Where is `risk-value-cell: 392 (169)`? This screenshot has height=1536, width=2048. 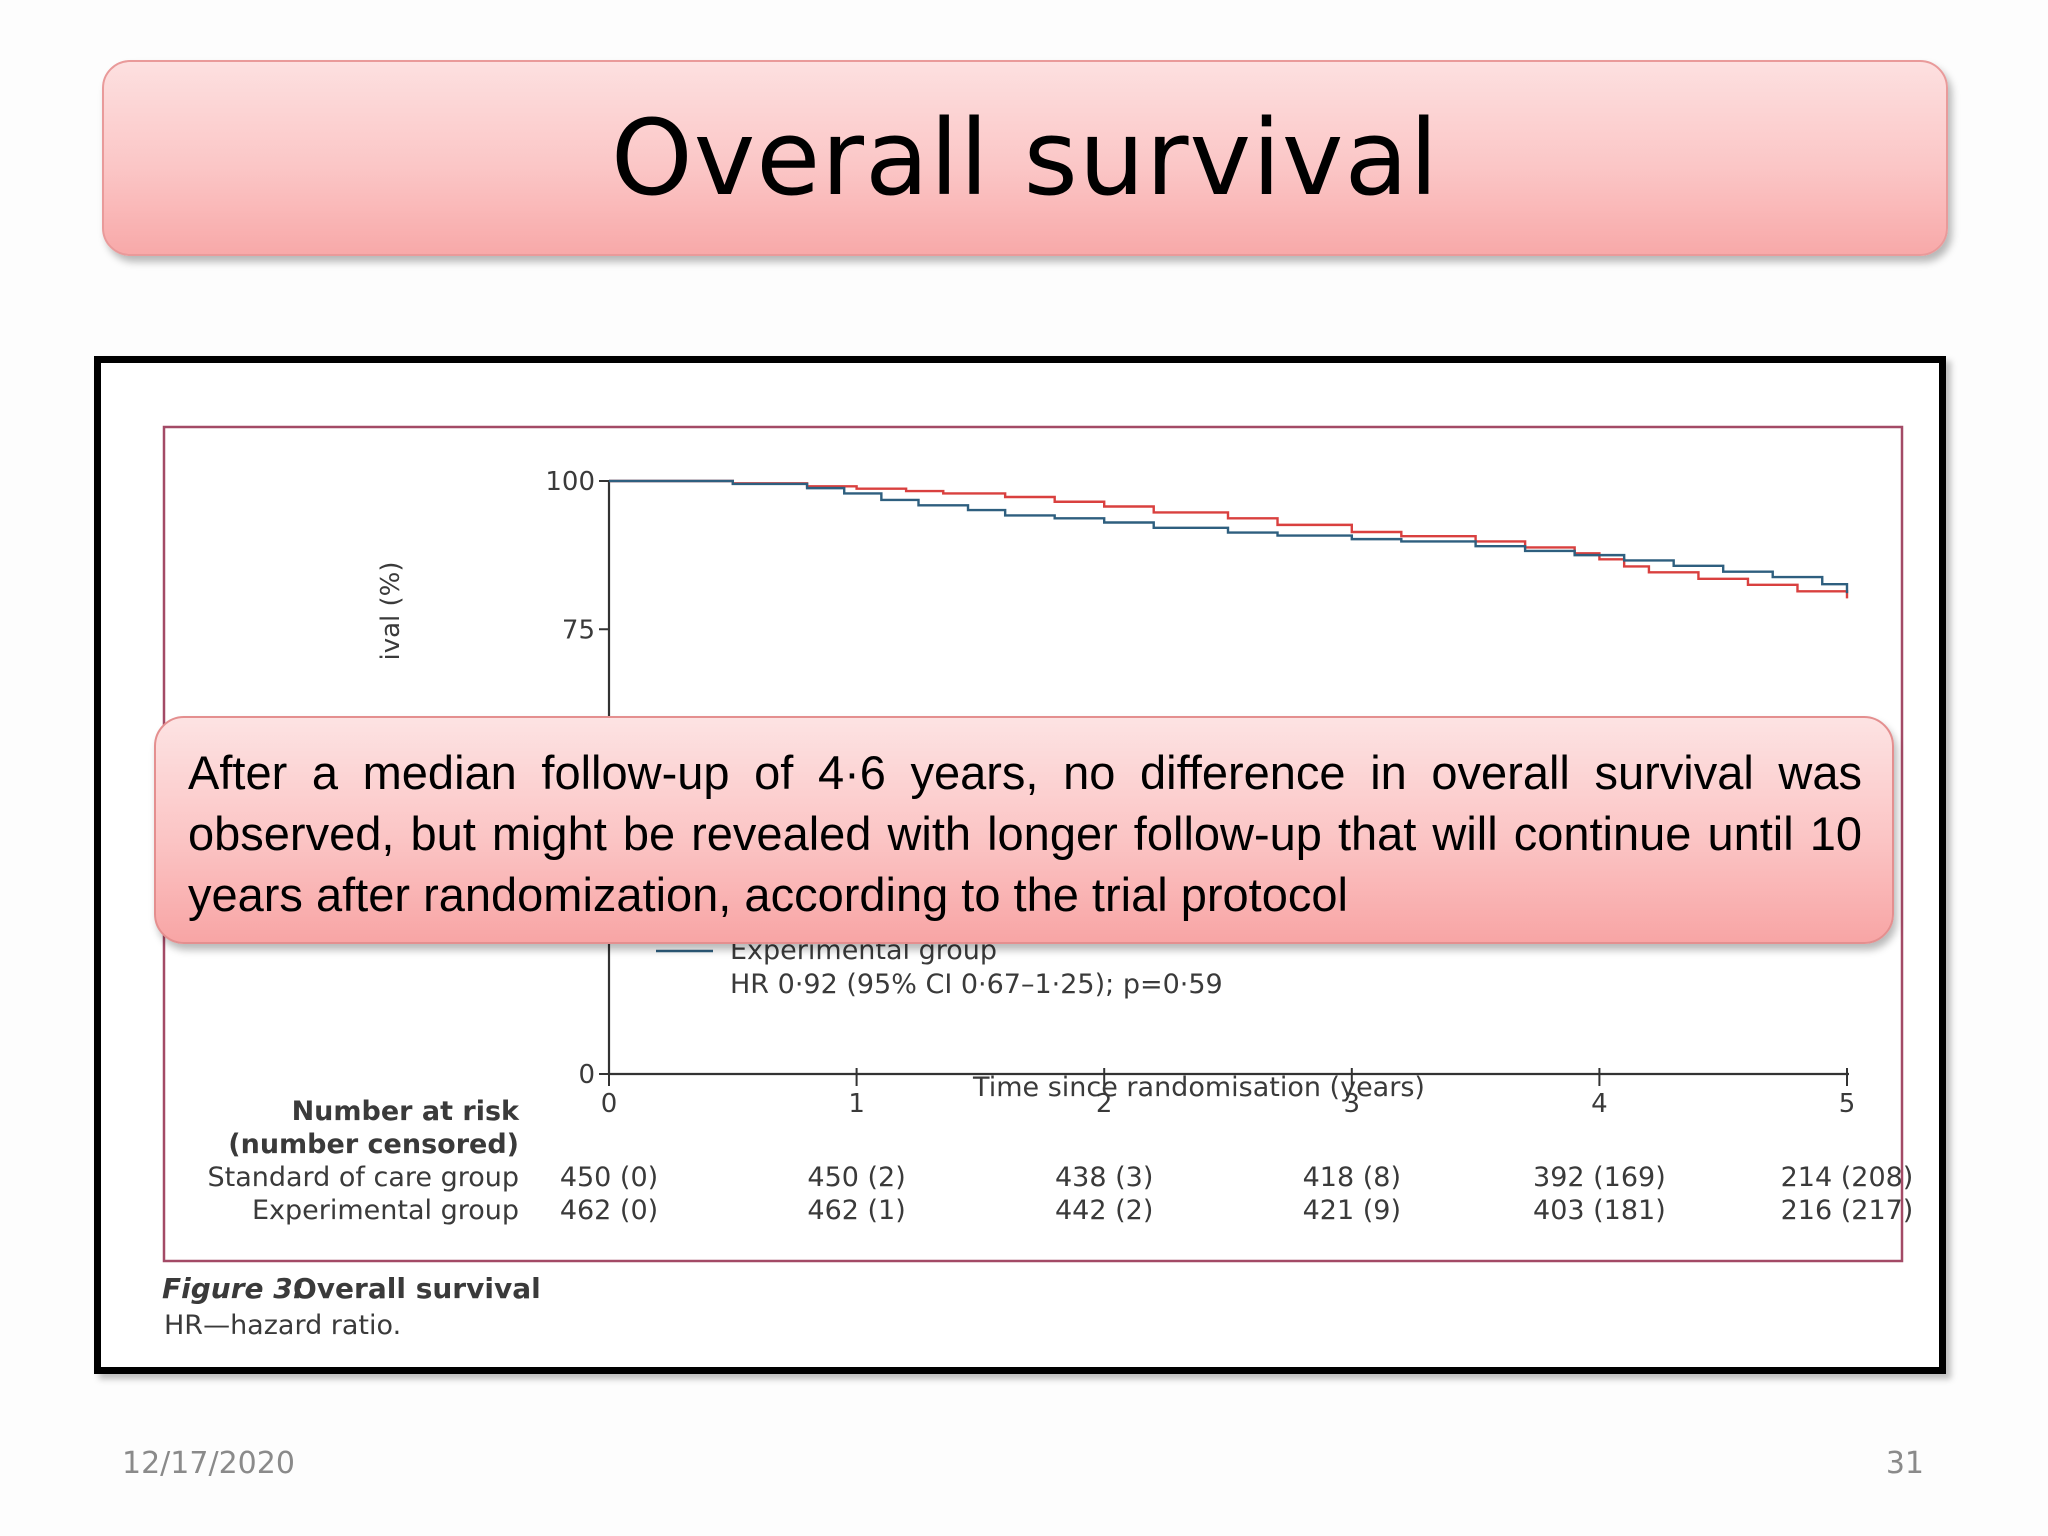 risk-value-cell: 392 (169) is located at coordinates (1599, 1177).